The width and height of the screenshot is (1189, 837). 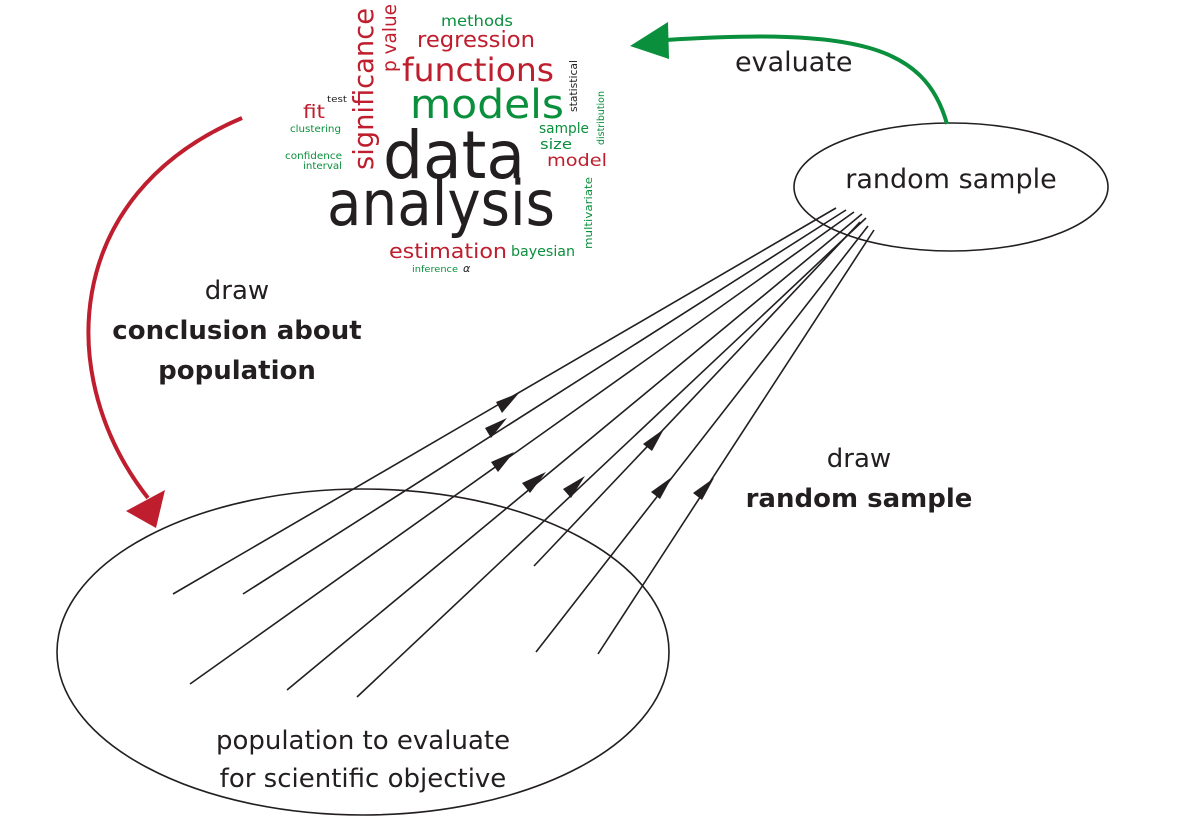 I want to click on conclusion-arrow, so click(x=164, y=308).